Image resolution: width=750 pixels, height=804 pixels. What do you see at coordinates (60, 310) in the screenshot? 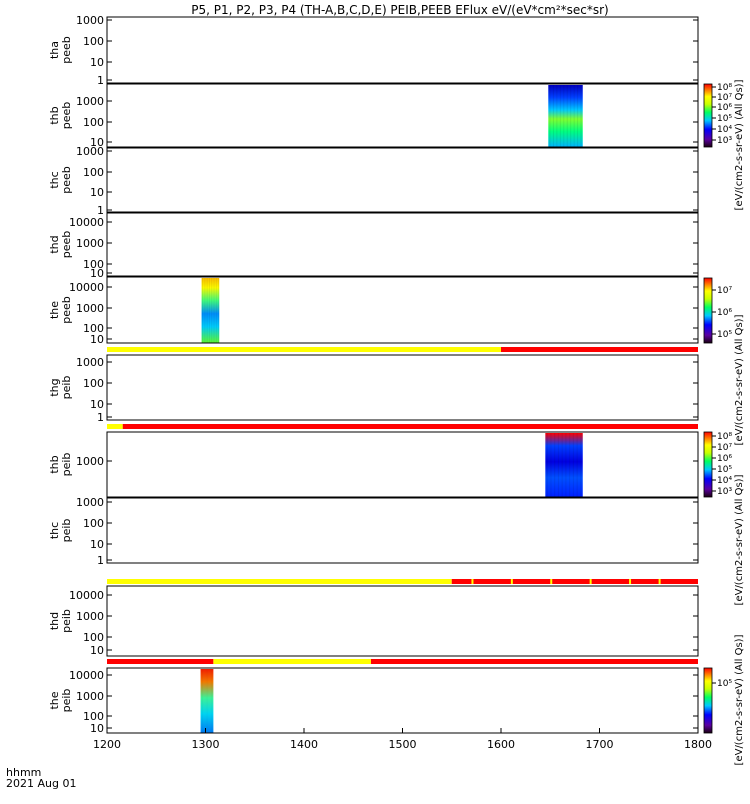
I see `panel-label: the peeb` at bounding box center [60, 310].